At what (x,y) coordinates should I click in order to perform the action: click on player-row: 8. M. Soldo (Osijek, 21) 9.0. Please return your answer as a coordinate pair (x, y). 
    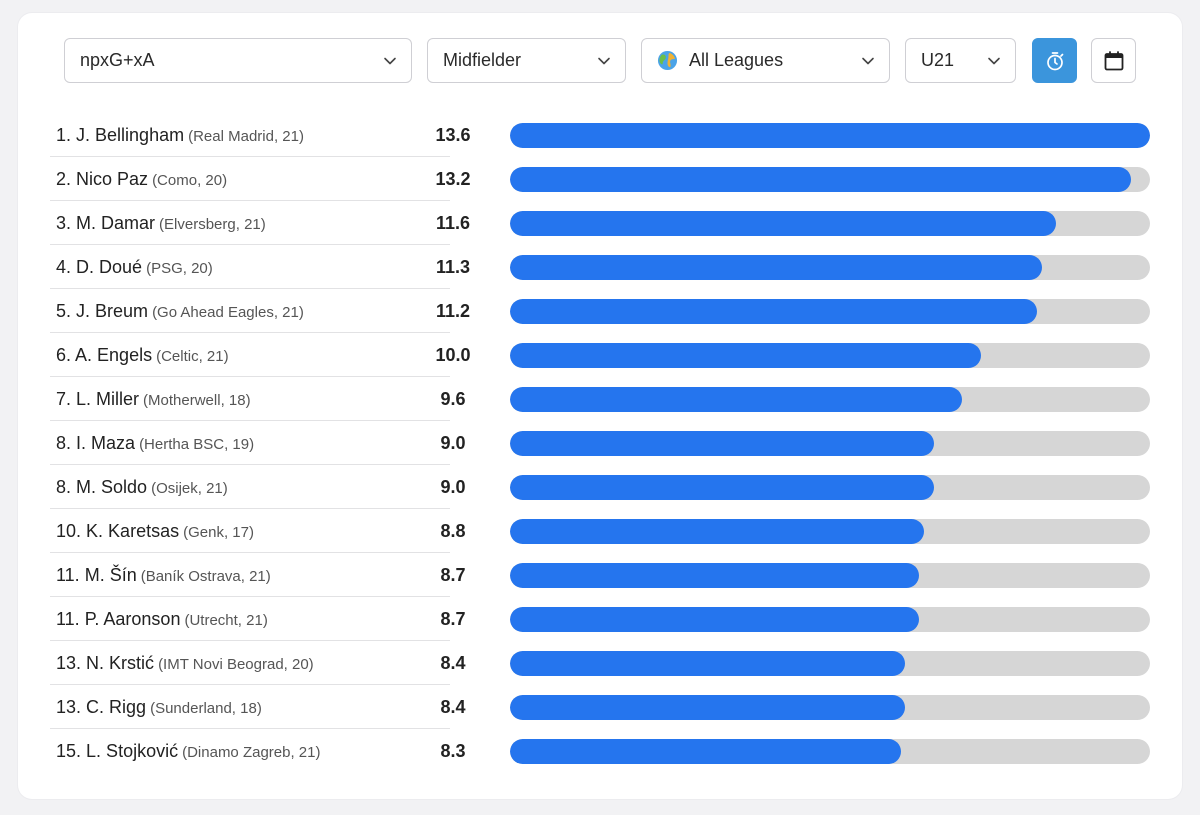
    Looking at the image, I should click on (600, 487).